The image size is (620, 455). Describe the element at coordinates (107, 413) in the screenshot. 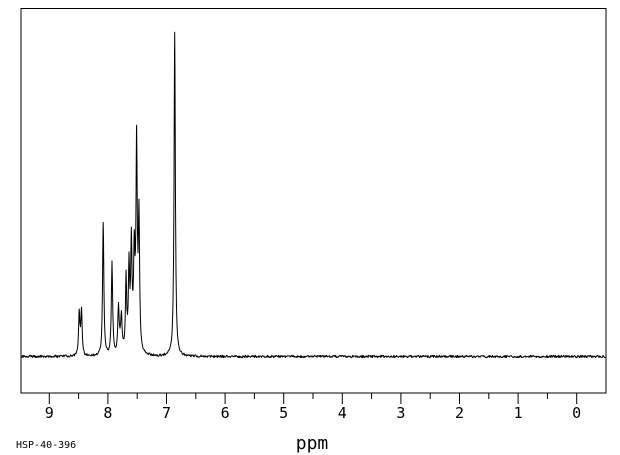

I see `x-tick-label: 8` at that location.